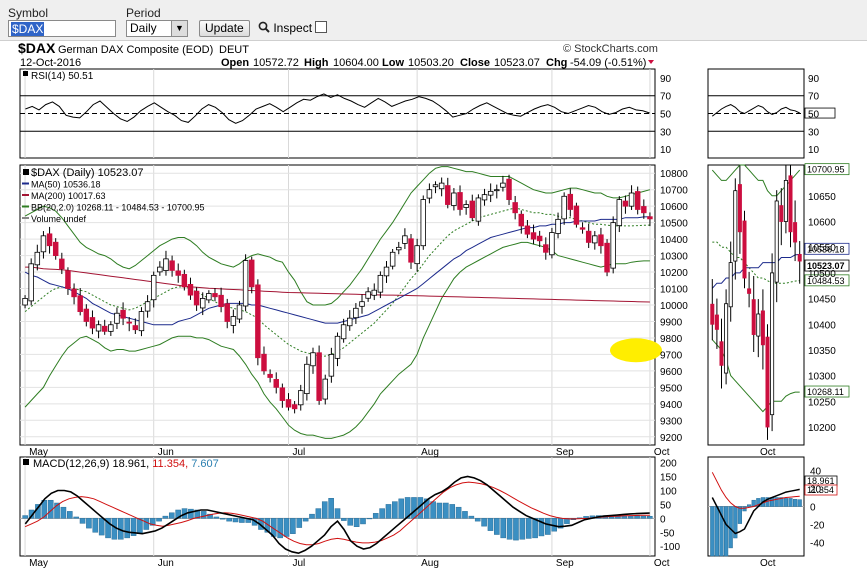 The width and height of the screenshot is (867, 569). I want to click on macd-y-tick: 200, so click(668, 464).